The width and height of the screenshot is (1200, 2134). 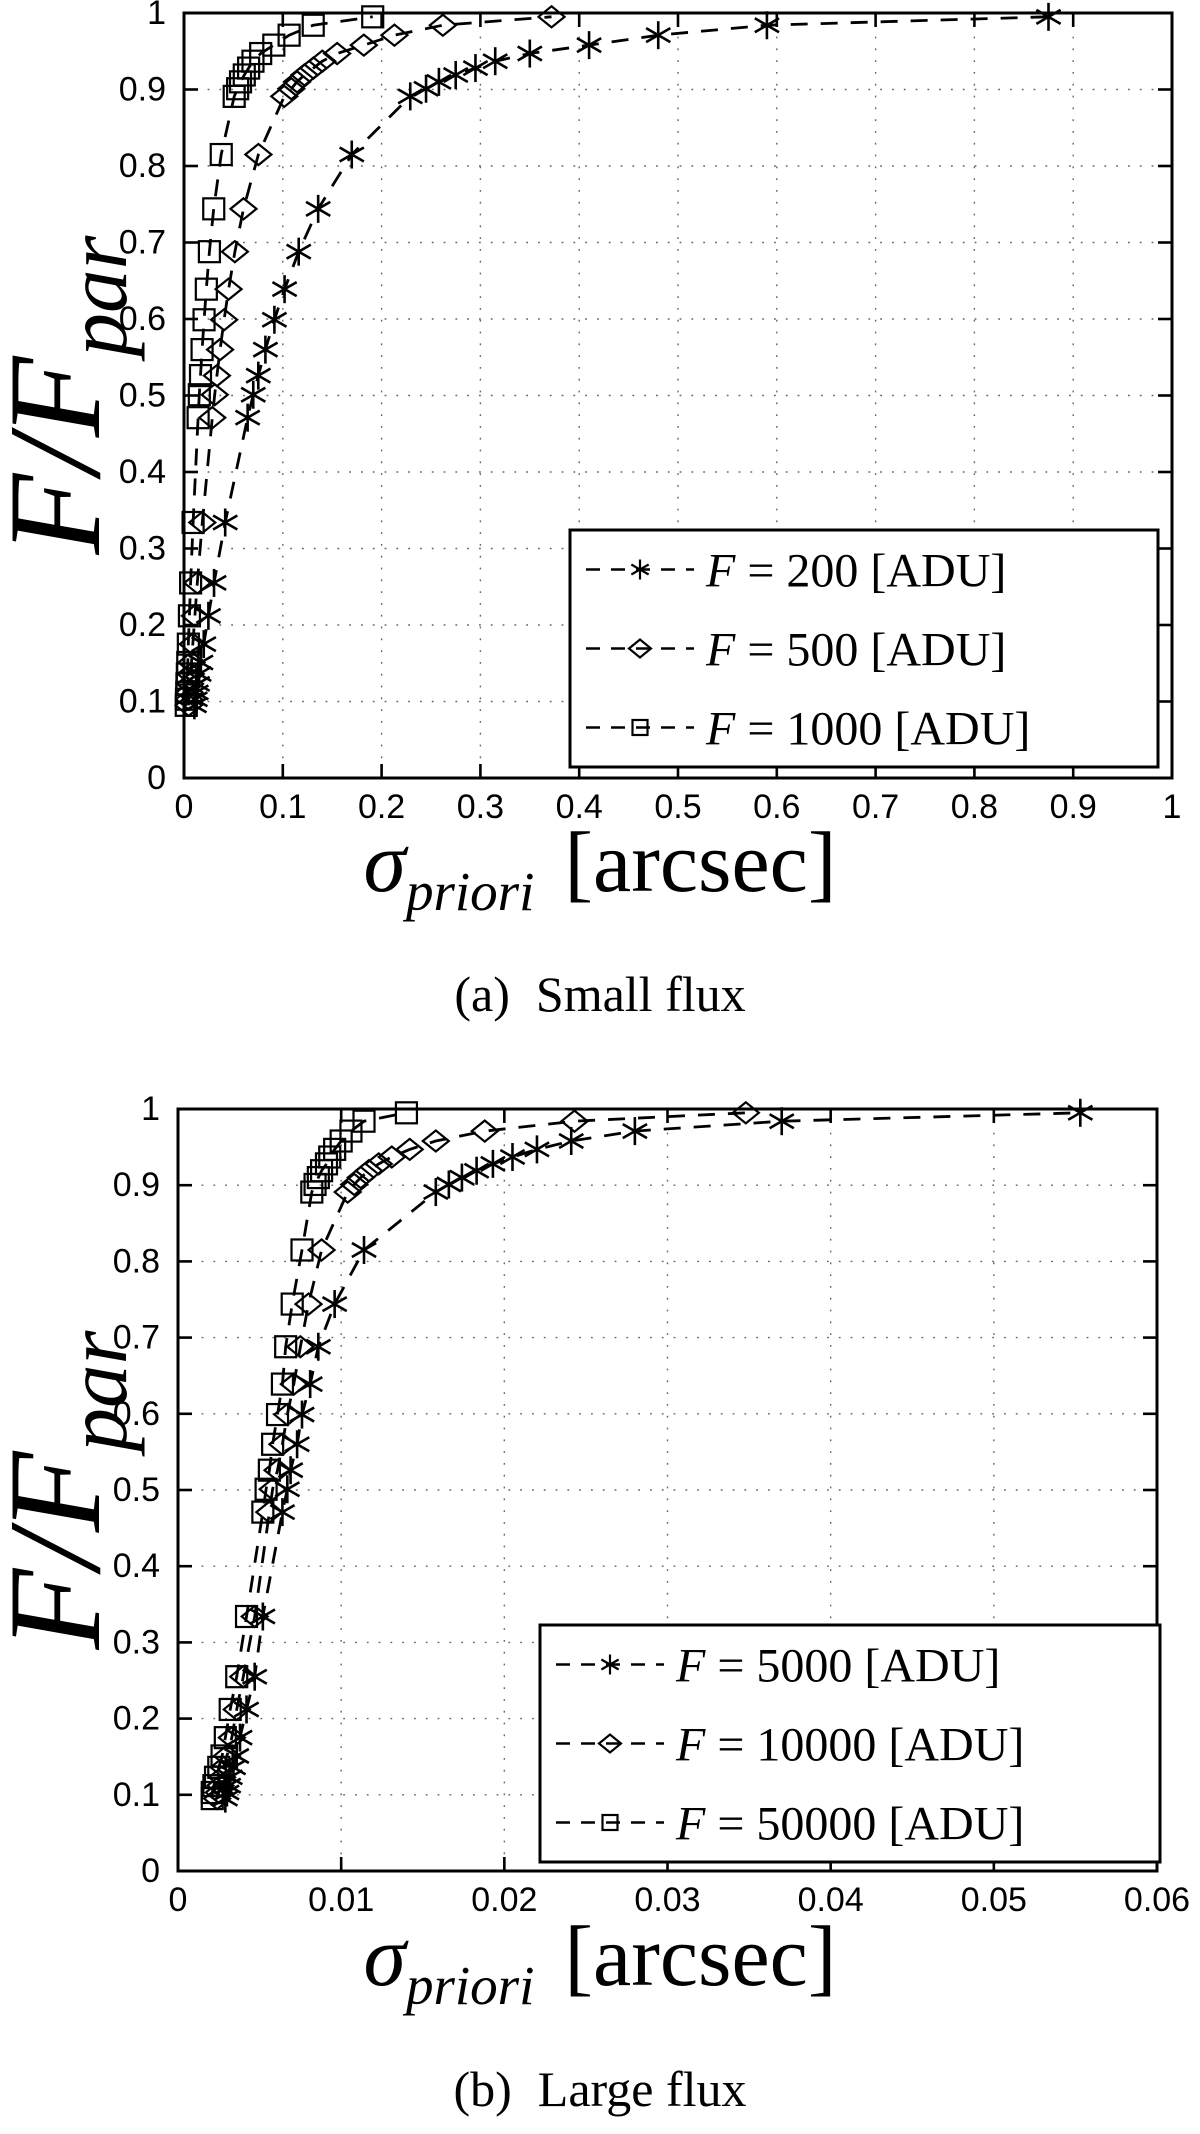 I want to click on x-axis-label-b-sigma: σ, so click(x=384, y=1956).